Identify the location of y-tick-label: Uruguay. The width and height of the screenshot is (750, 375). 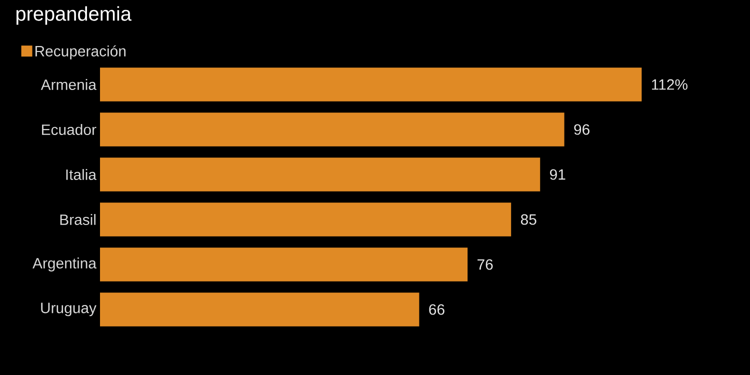
(68, 309).